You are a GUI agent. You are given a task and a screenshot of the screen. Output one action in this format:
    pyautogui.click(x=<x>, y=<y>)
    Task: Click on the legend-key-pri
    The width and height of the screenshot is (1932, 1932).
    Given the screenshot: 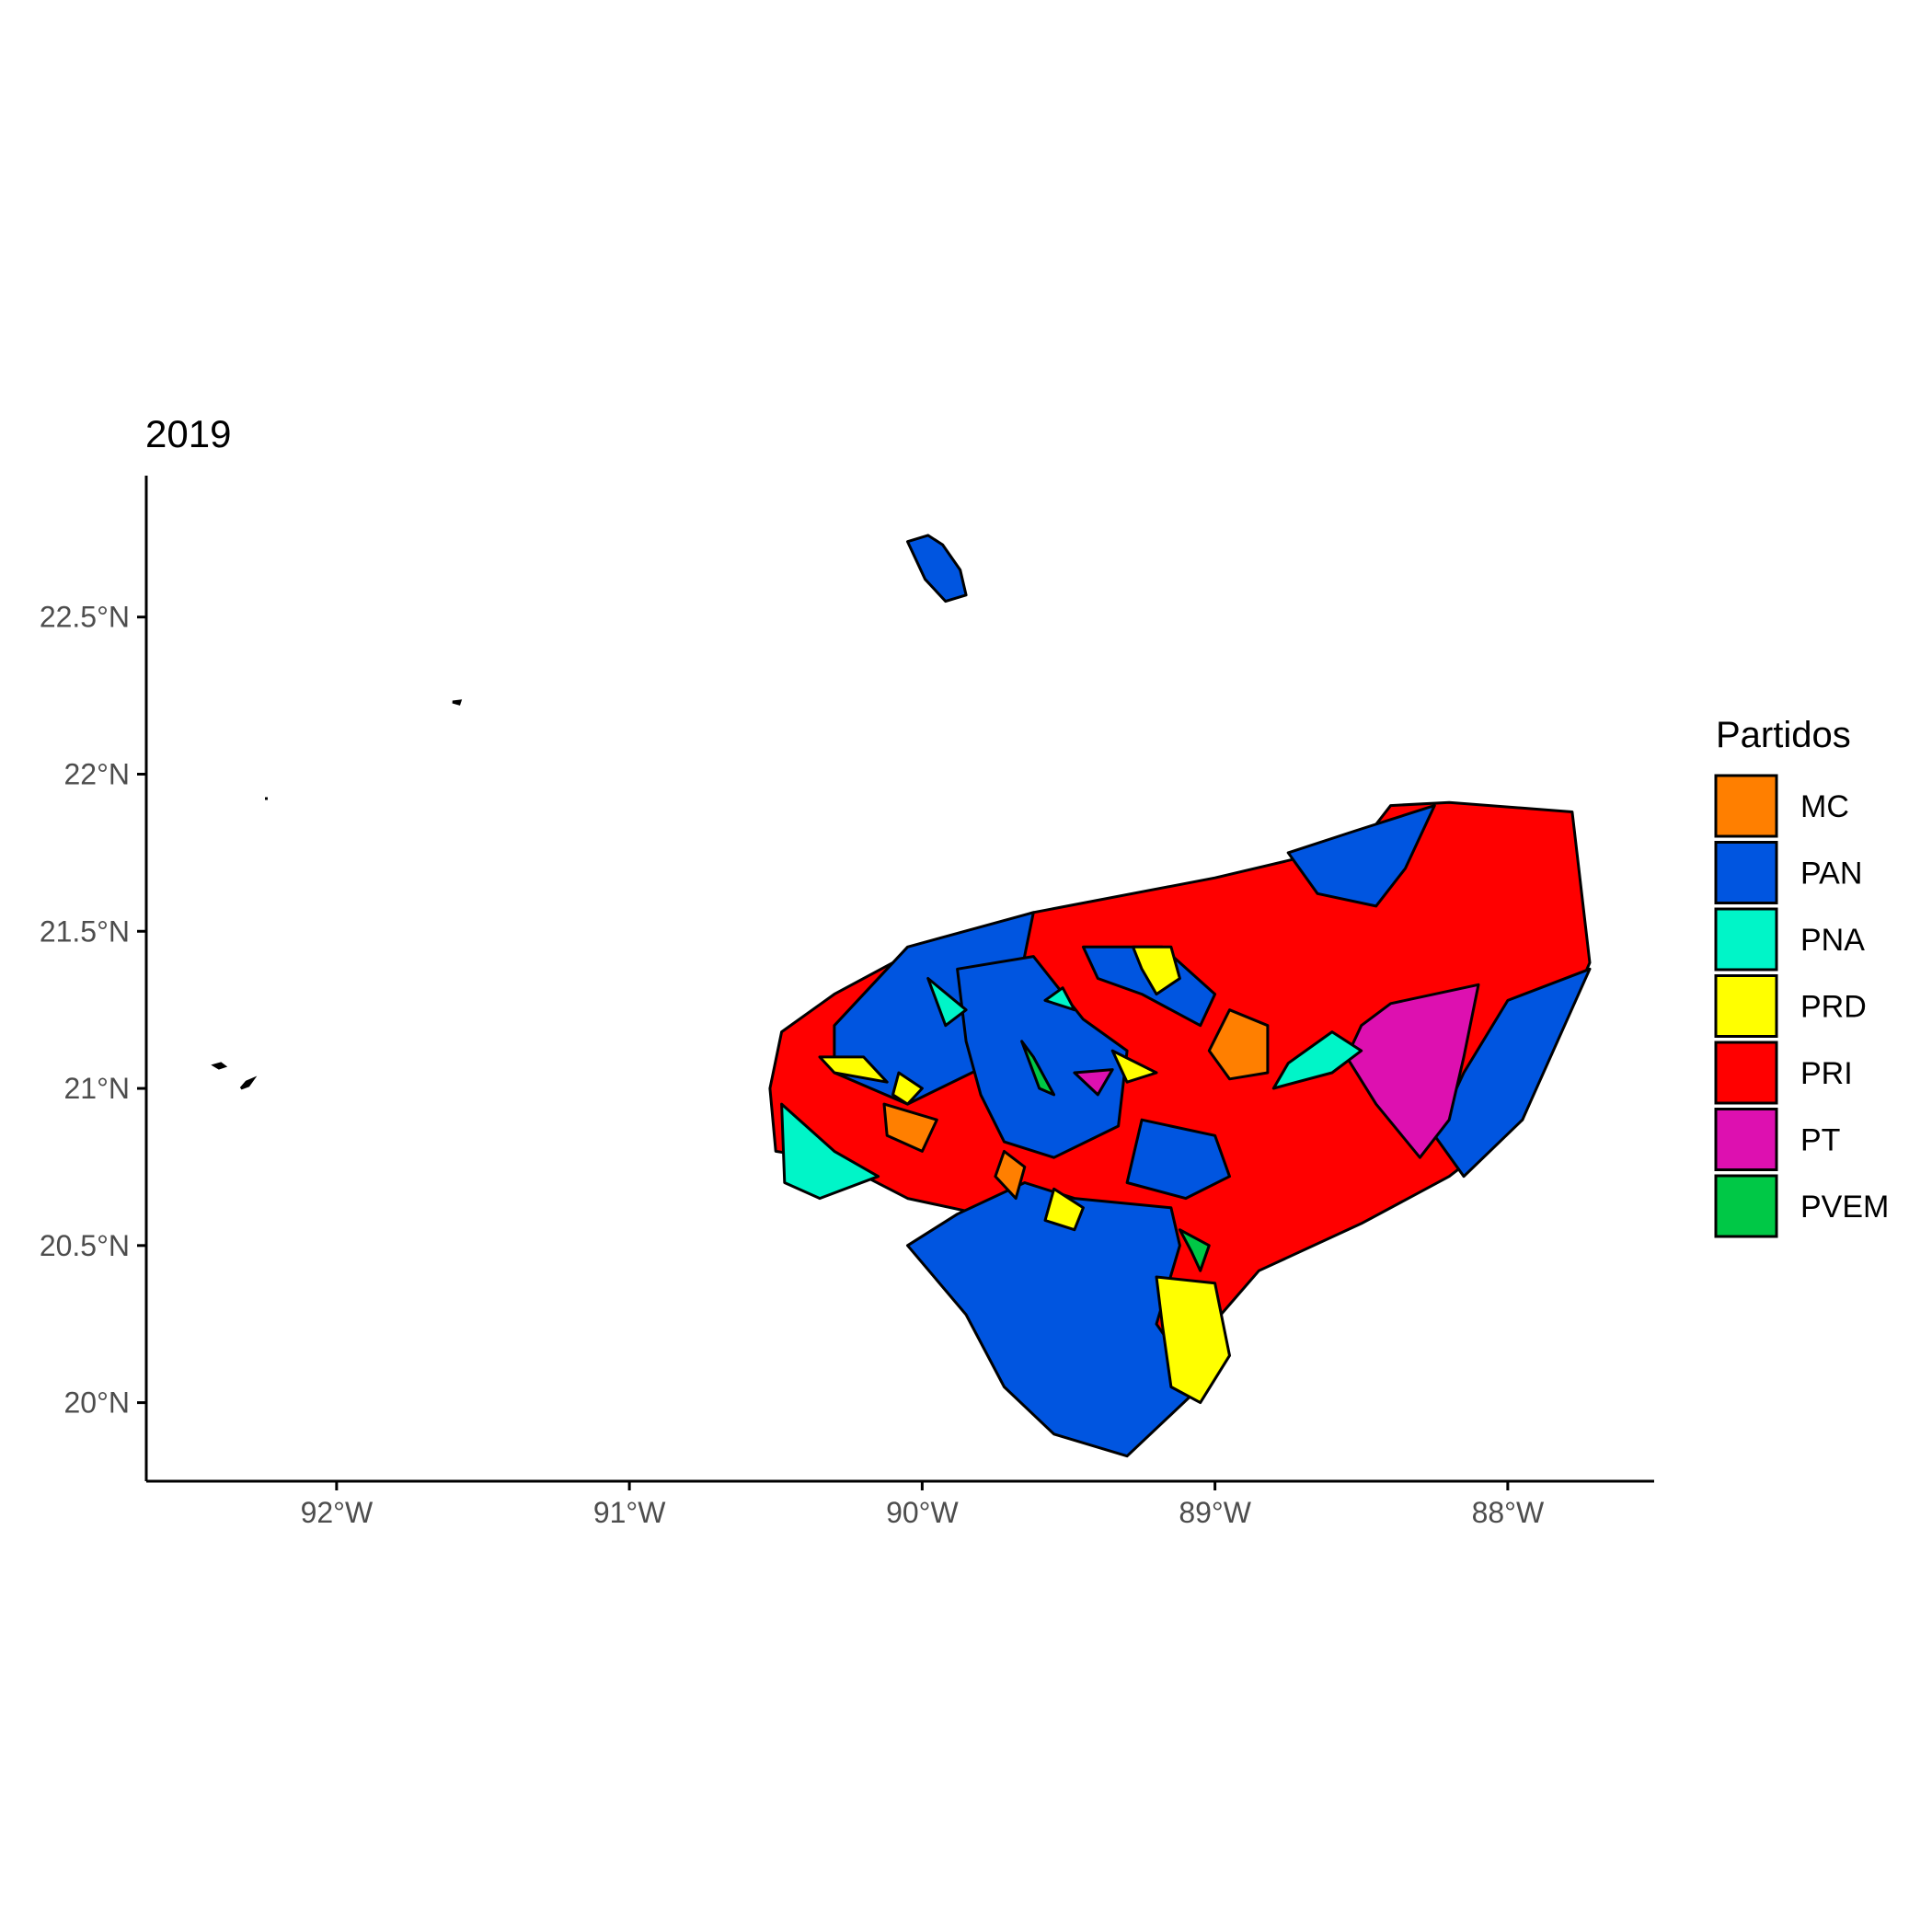 What is the action you would take?
    pyautogui.click(x=1746, y=1073)
    